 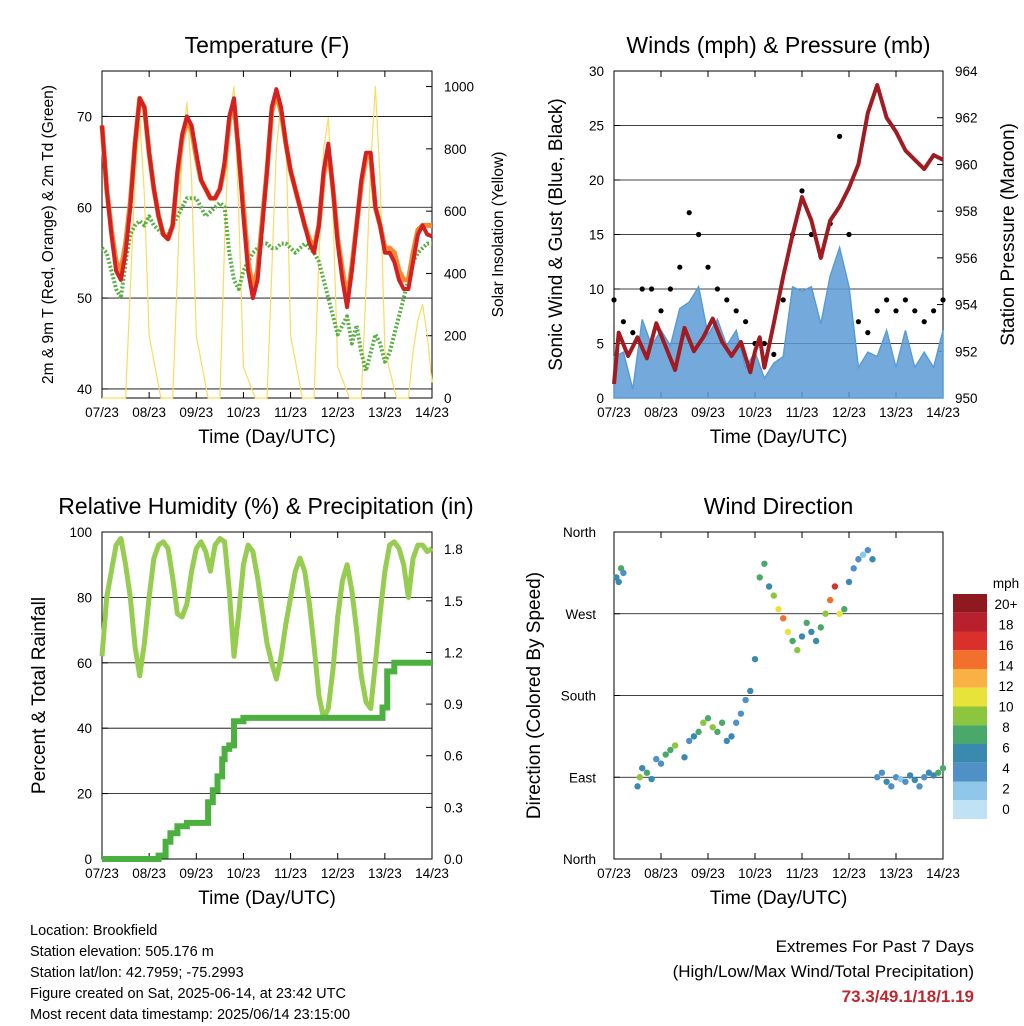 What do you see at coordinates (1006, 747) in the screenshot?
I see `legend-label: 6` at bounding box center [1006, 747].